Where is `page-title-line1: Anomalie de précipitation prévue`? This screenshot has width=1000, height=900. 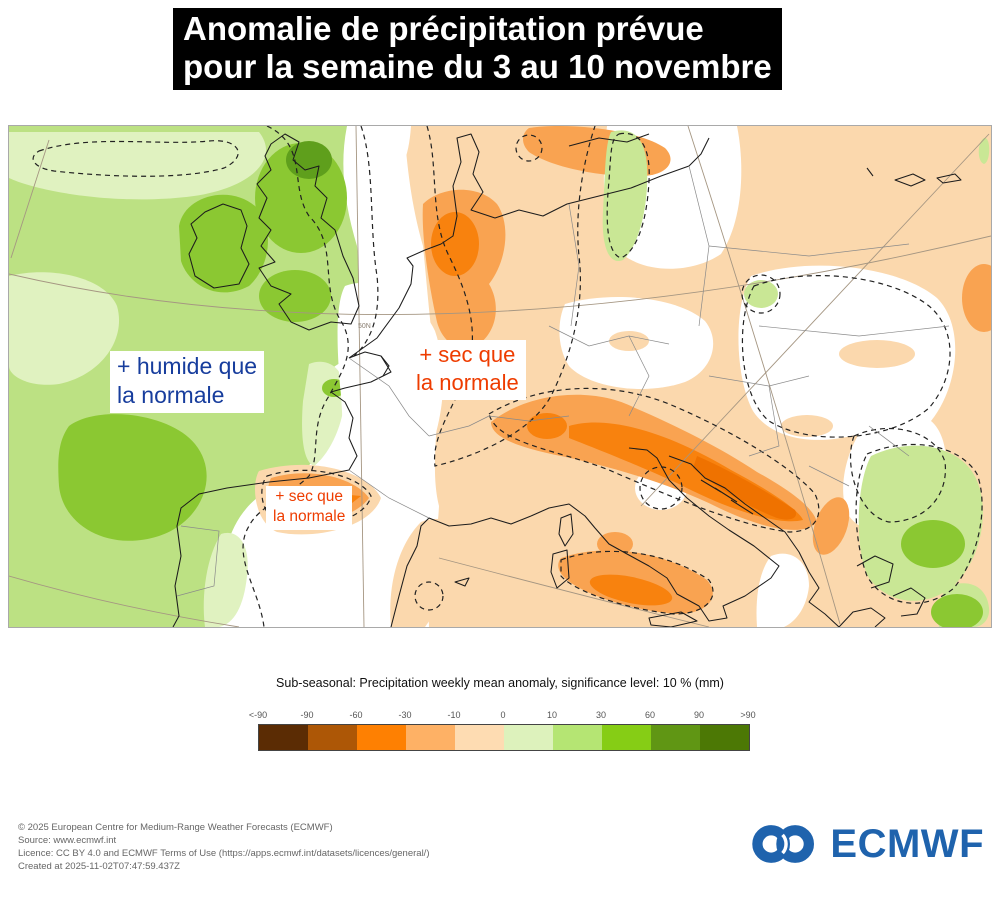
page-title-line1: Anomalie de précipitation prévue is located at coordinates (443, 28).